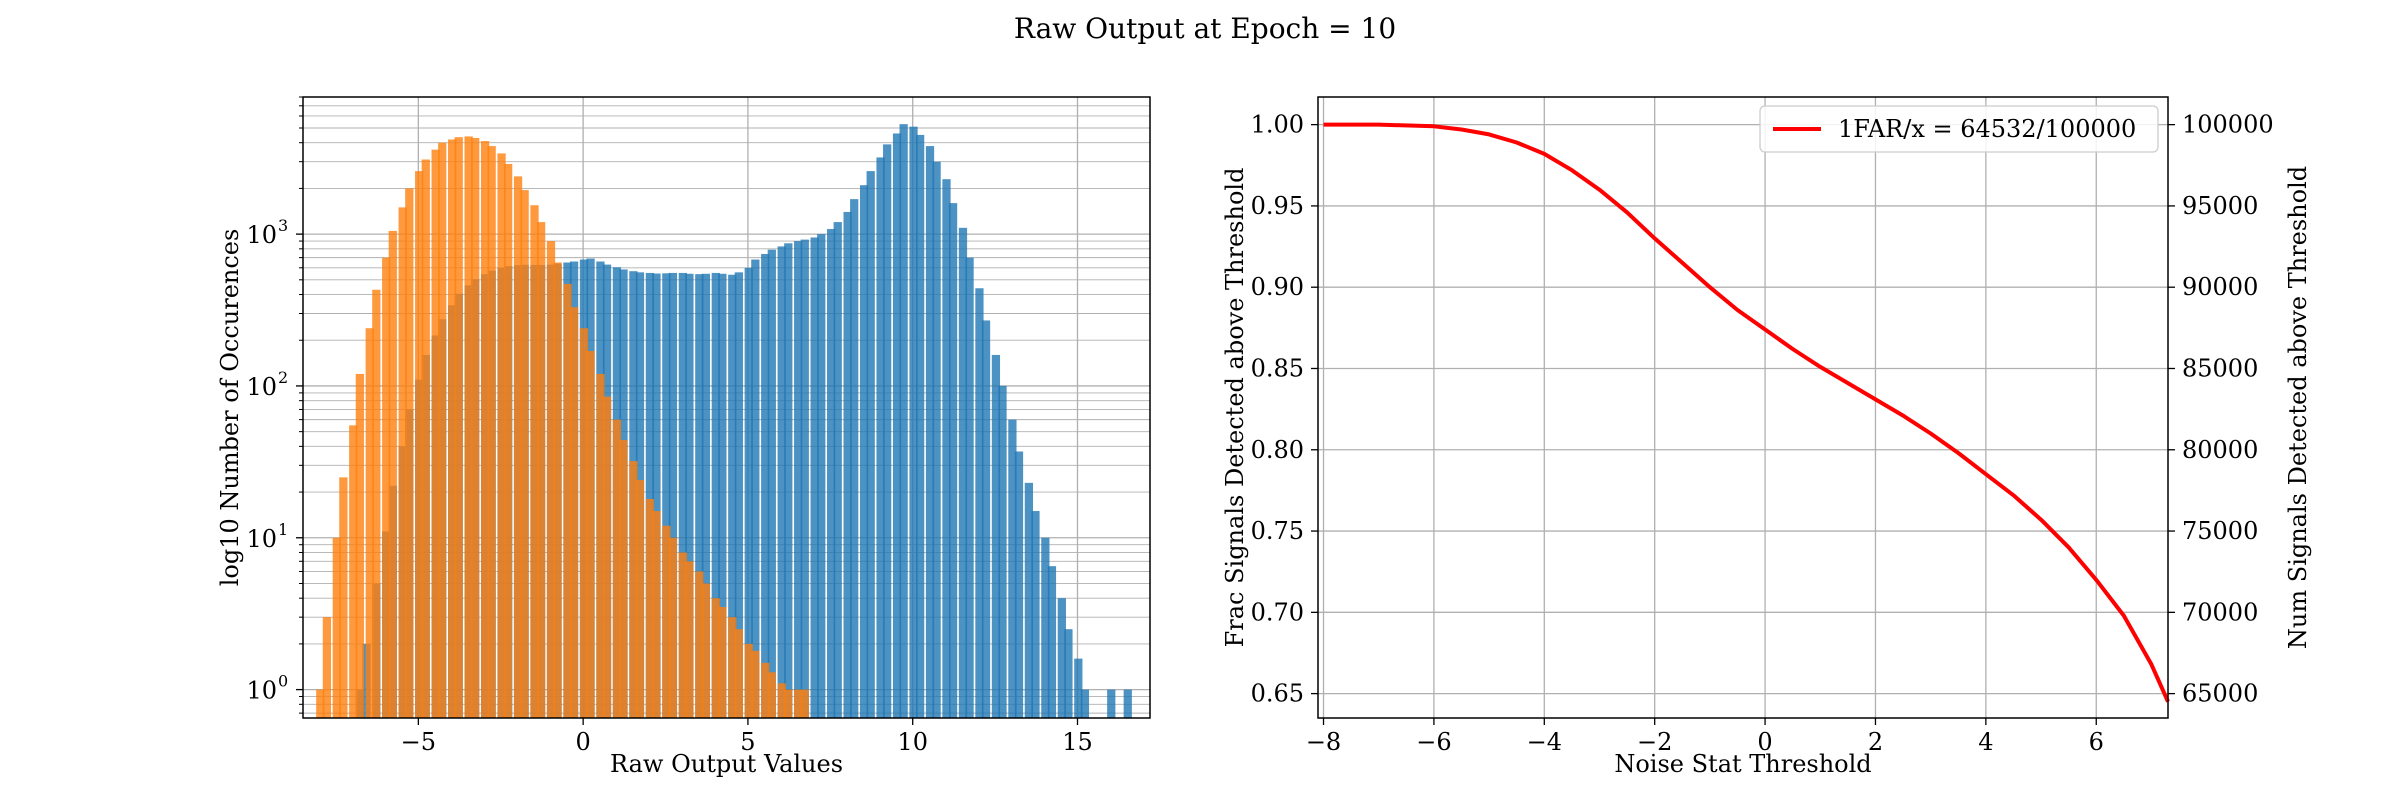  Describe the element at coordinates (2220, 694) in the screenshot. I see `y2-tick-label: 65000` at that location.